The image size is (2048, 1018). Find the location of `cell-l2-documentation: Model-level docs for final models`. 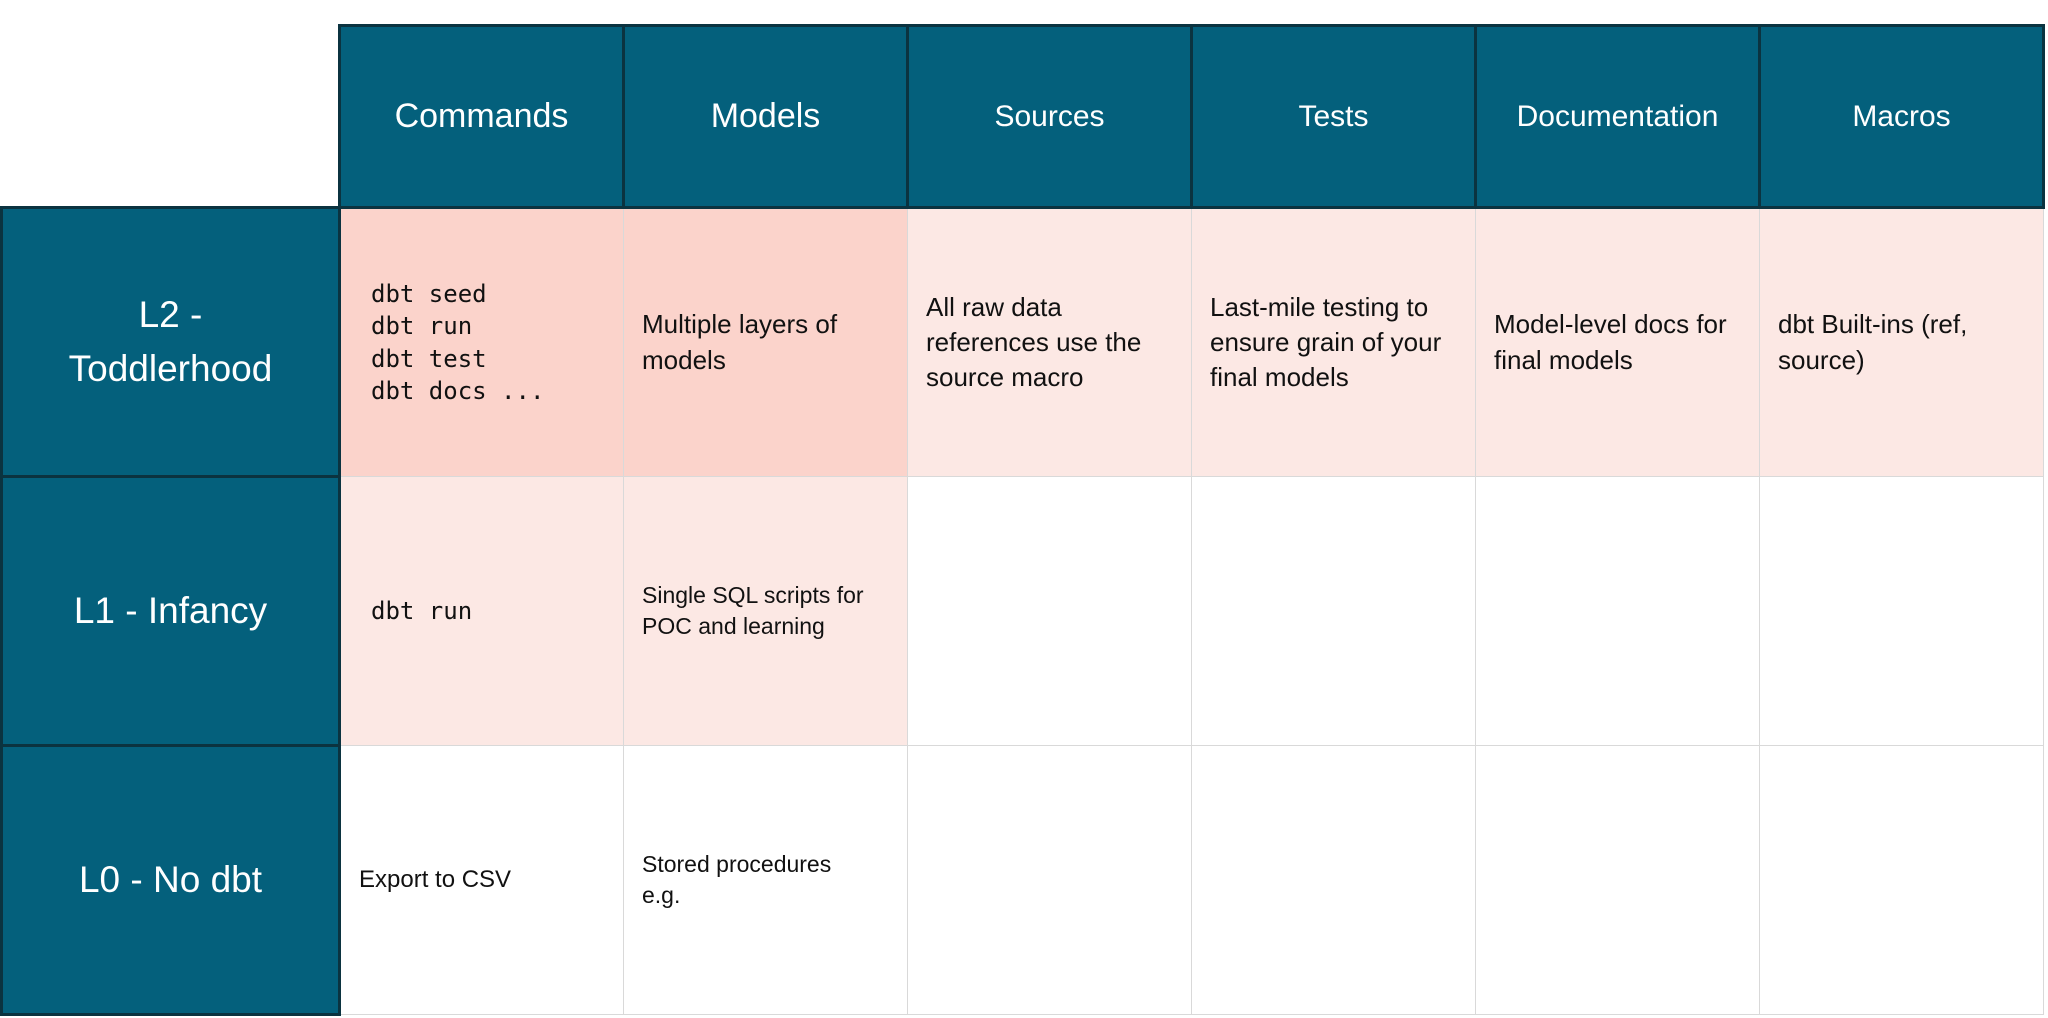

cell-l2-documentation: Model-level docs for final models is located at coordinates (1617, 342).